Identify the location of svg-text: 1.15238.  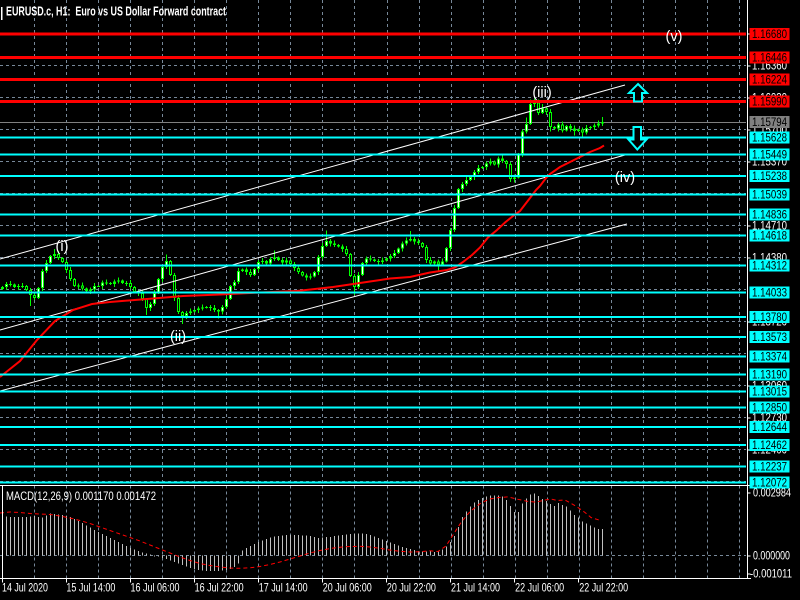
(769, 176).